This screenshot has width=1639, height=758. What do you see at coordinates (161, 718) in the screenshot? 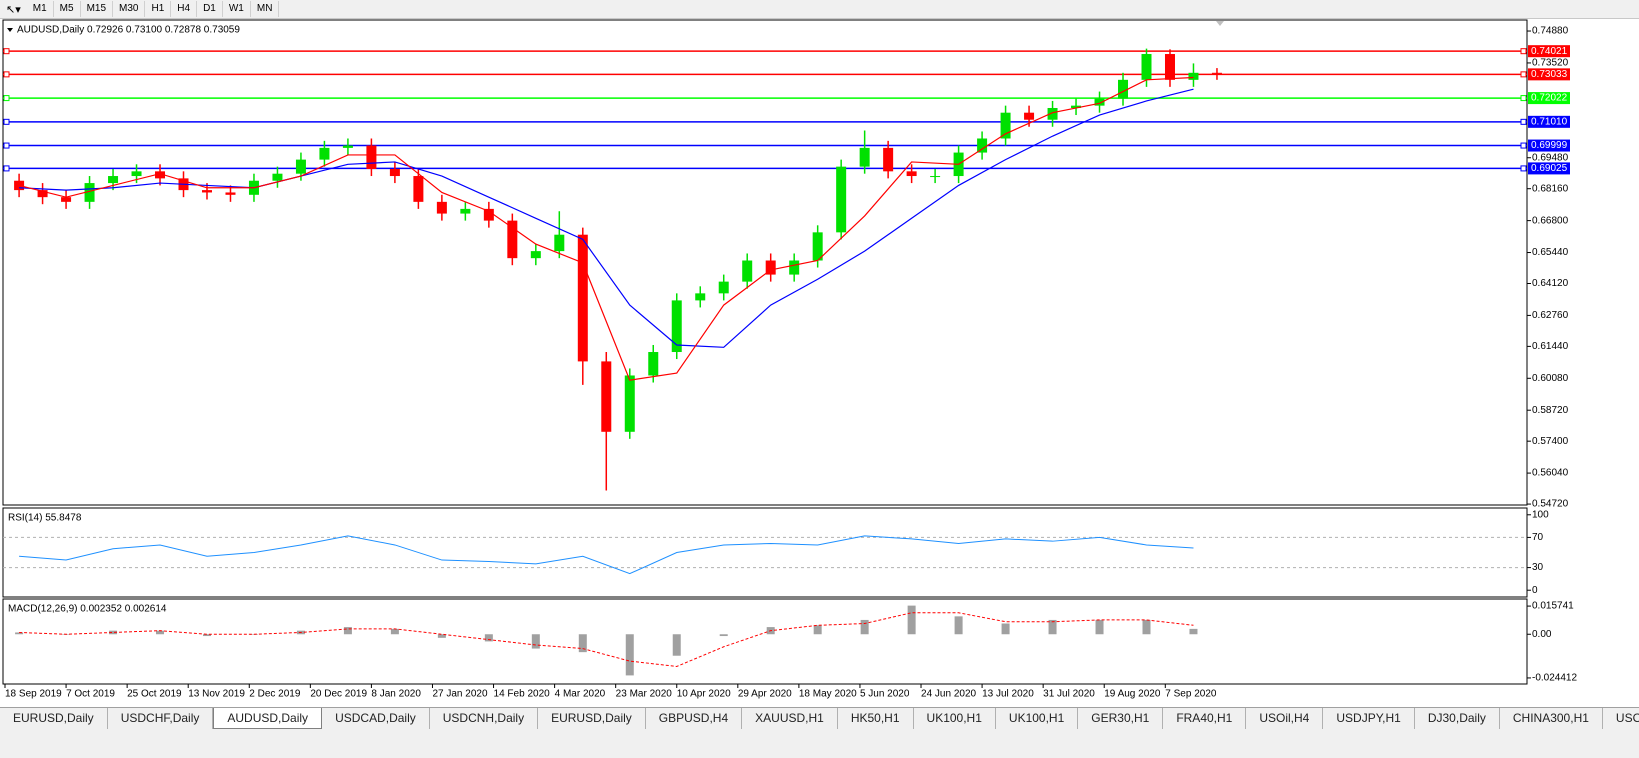
I see `chart-tab: USDCHF,Daily` at bounding box center [161, 718].